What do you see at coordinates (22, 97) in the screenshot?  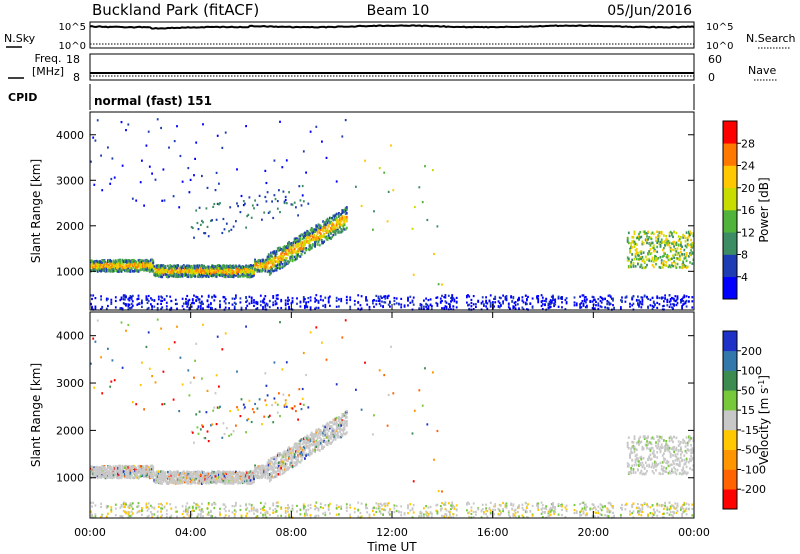 I see `cpid-label: CPID` at bounding box center [22, 97].